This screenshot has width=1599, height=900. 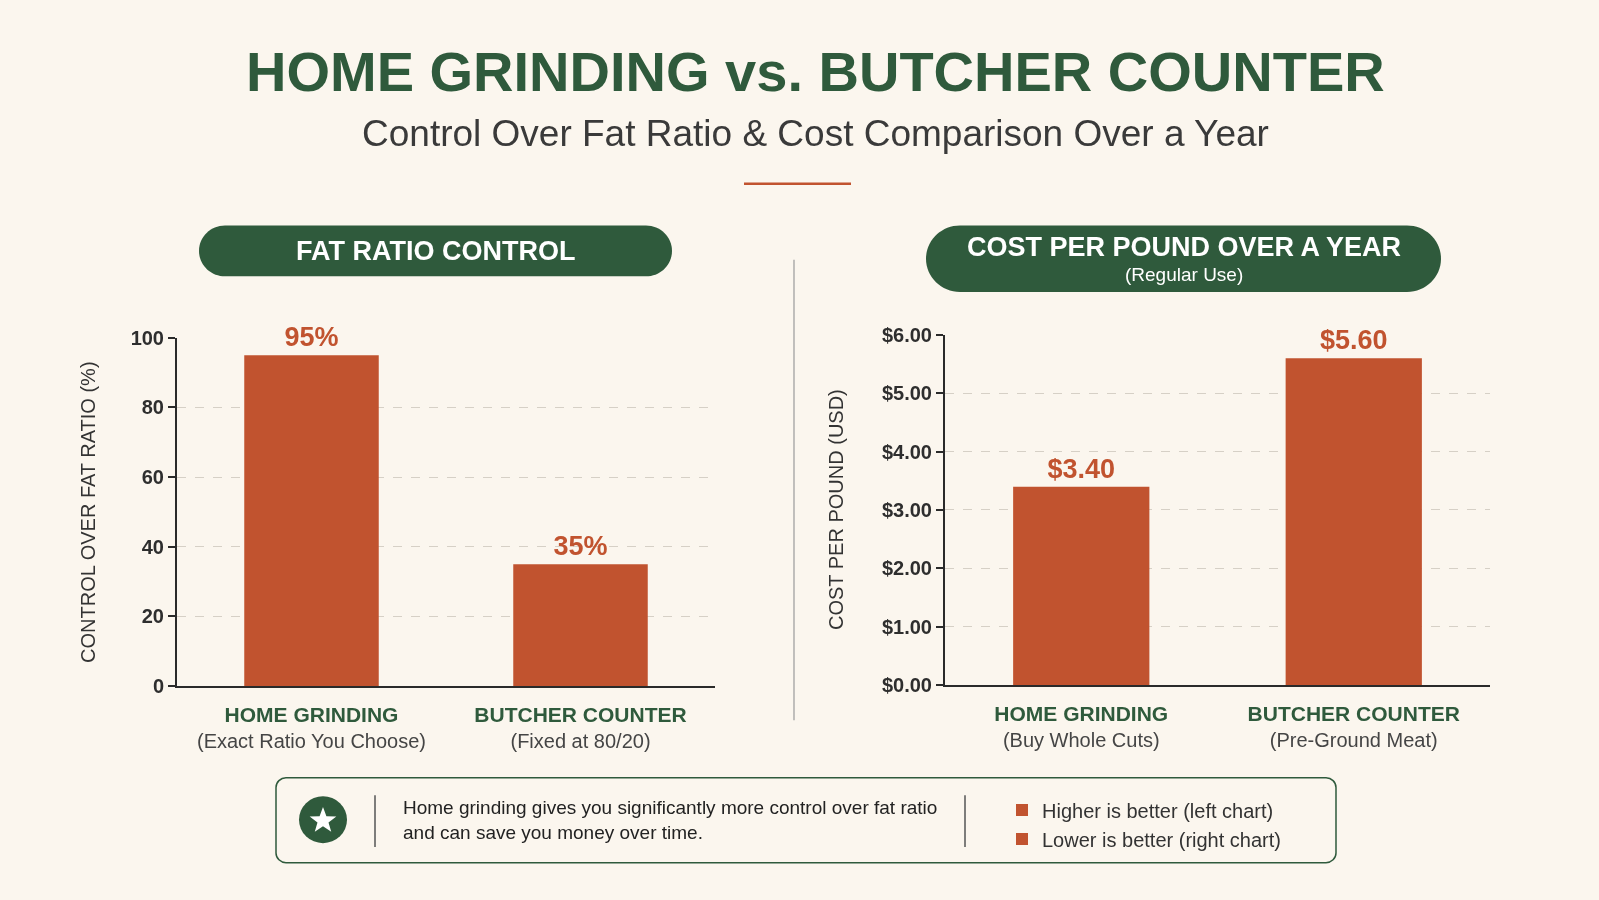 I want to click on x-tick-label: BUTCHER COUNTER (Fixed at 80/20), so click(x=580, y=728).